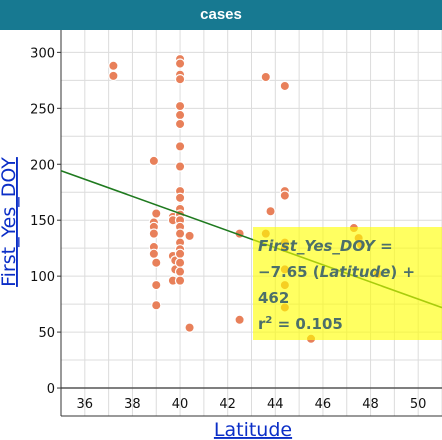 This screenshot has width=442, height=440. What do you see at coordinates (275, 404) in the screenshot?
I see `x-tick-label: 44` at bounding box center [275, 404].